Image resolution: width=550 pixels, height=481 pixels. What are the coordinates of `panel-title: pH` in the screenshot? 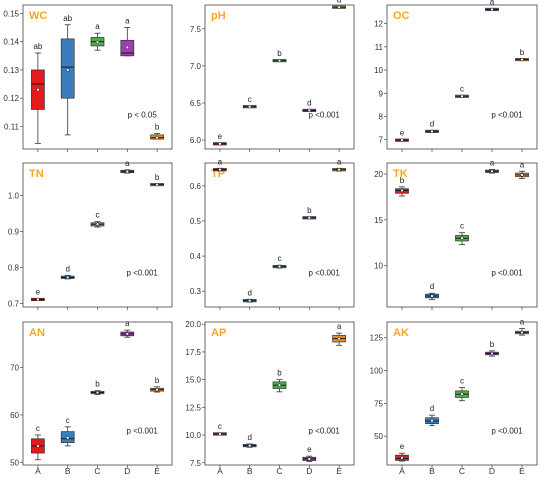 It's located at (218, 16).